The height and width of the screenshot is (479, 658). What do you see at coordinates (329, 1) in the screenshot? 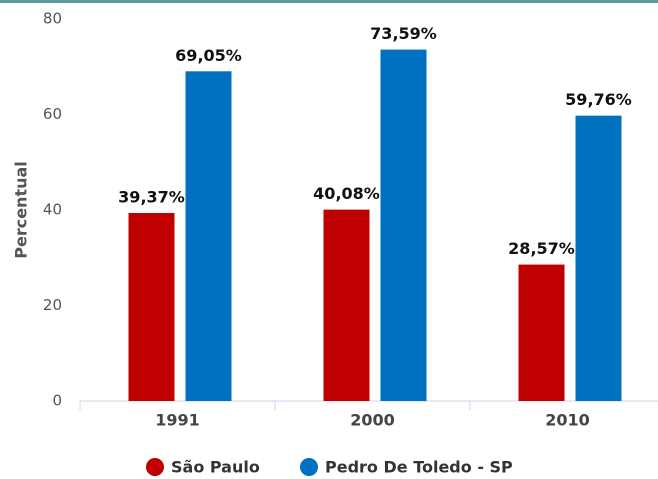
I see `top-border` at bounding box center [329, 1].